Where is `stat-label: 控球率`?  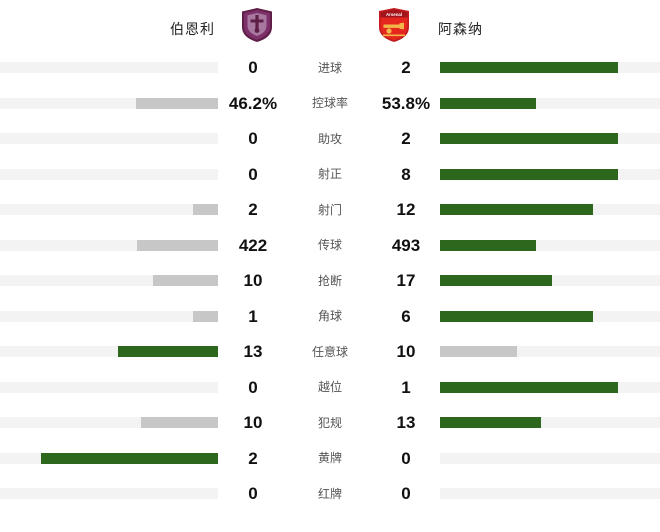 stat-label: 控球率 is located at coordinates (329, 103).